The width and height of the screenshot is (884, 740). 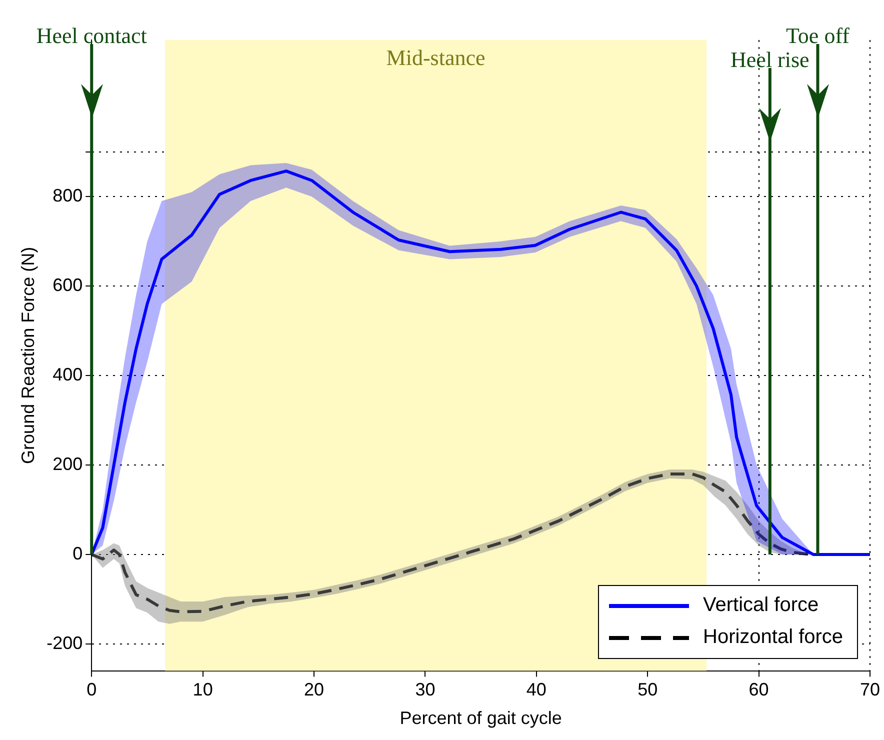 I want to click on x-axis-title: Percent of gait cycle, so click(x=481, y=718).